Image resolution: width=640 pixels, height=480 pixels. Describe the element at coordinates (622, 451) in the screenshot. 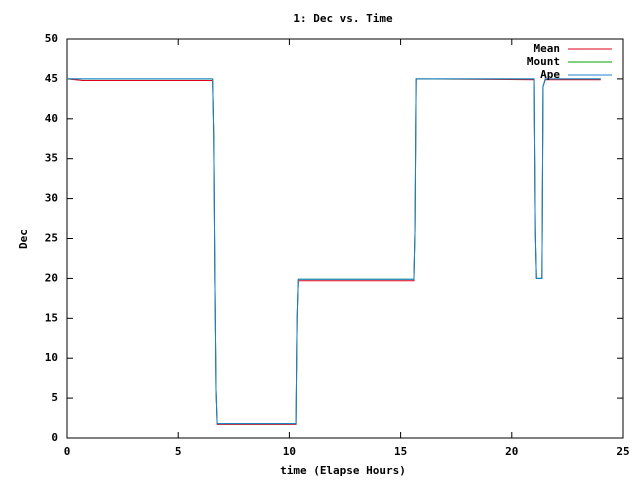

I see `x-tick-label: 25` at that location.